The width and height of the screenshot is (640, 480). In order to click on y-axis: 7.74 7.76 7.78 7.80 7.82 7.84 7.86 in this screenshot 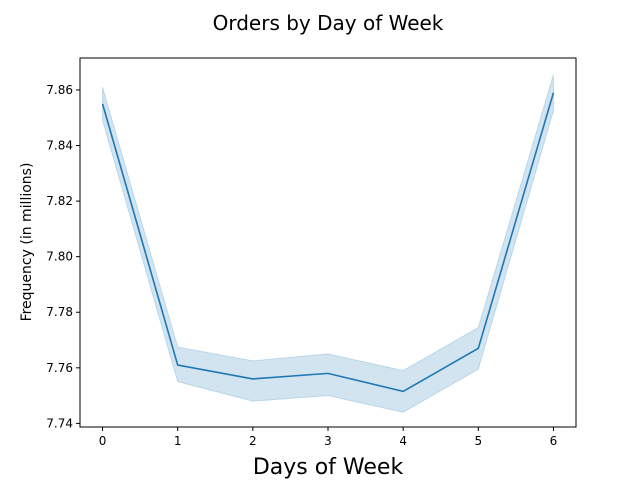, I will do `click(63, 256)`.